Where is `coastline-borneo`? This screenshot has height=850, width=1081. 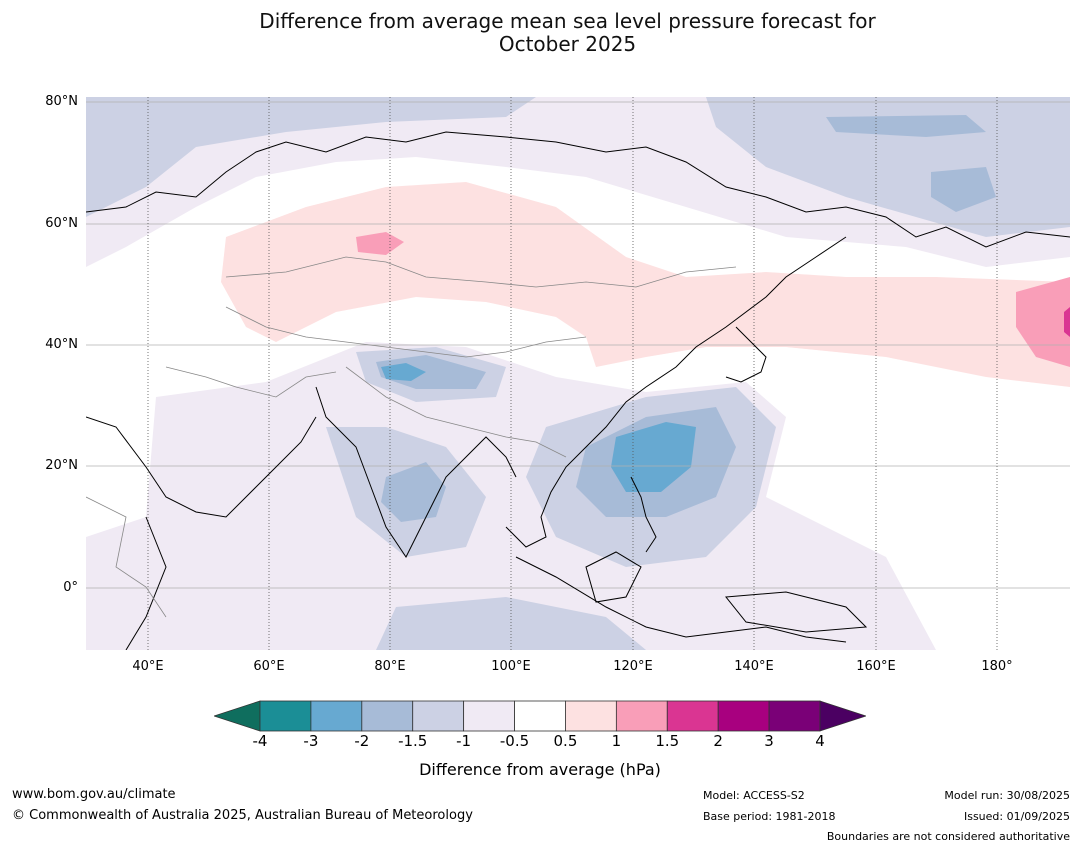 coastline-borneo is located at coordinates (613, 577).